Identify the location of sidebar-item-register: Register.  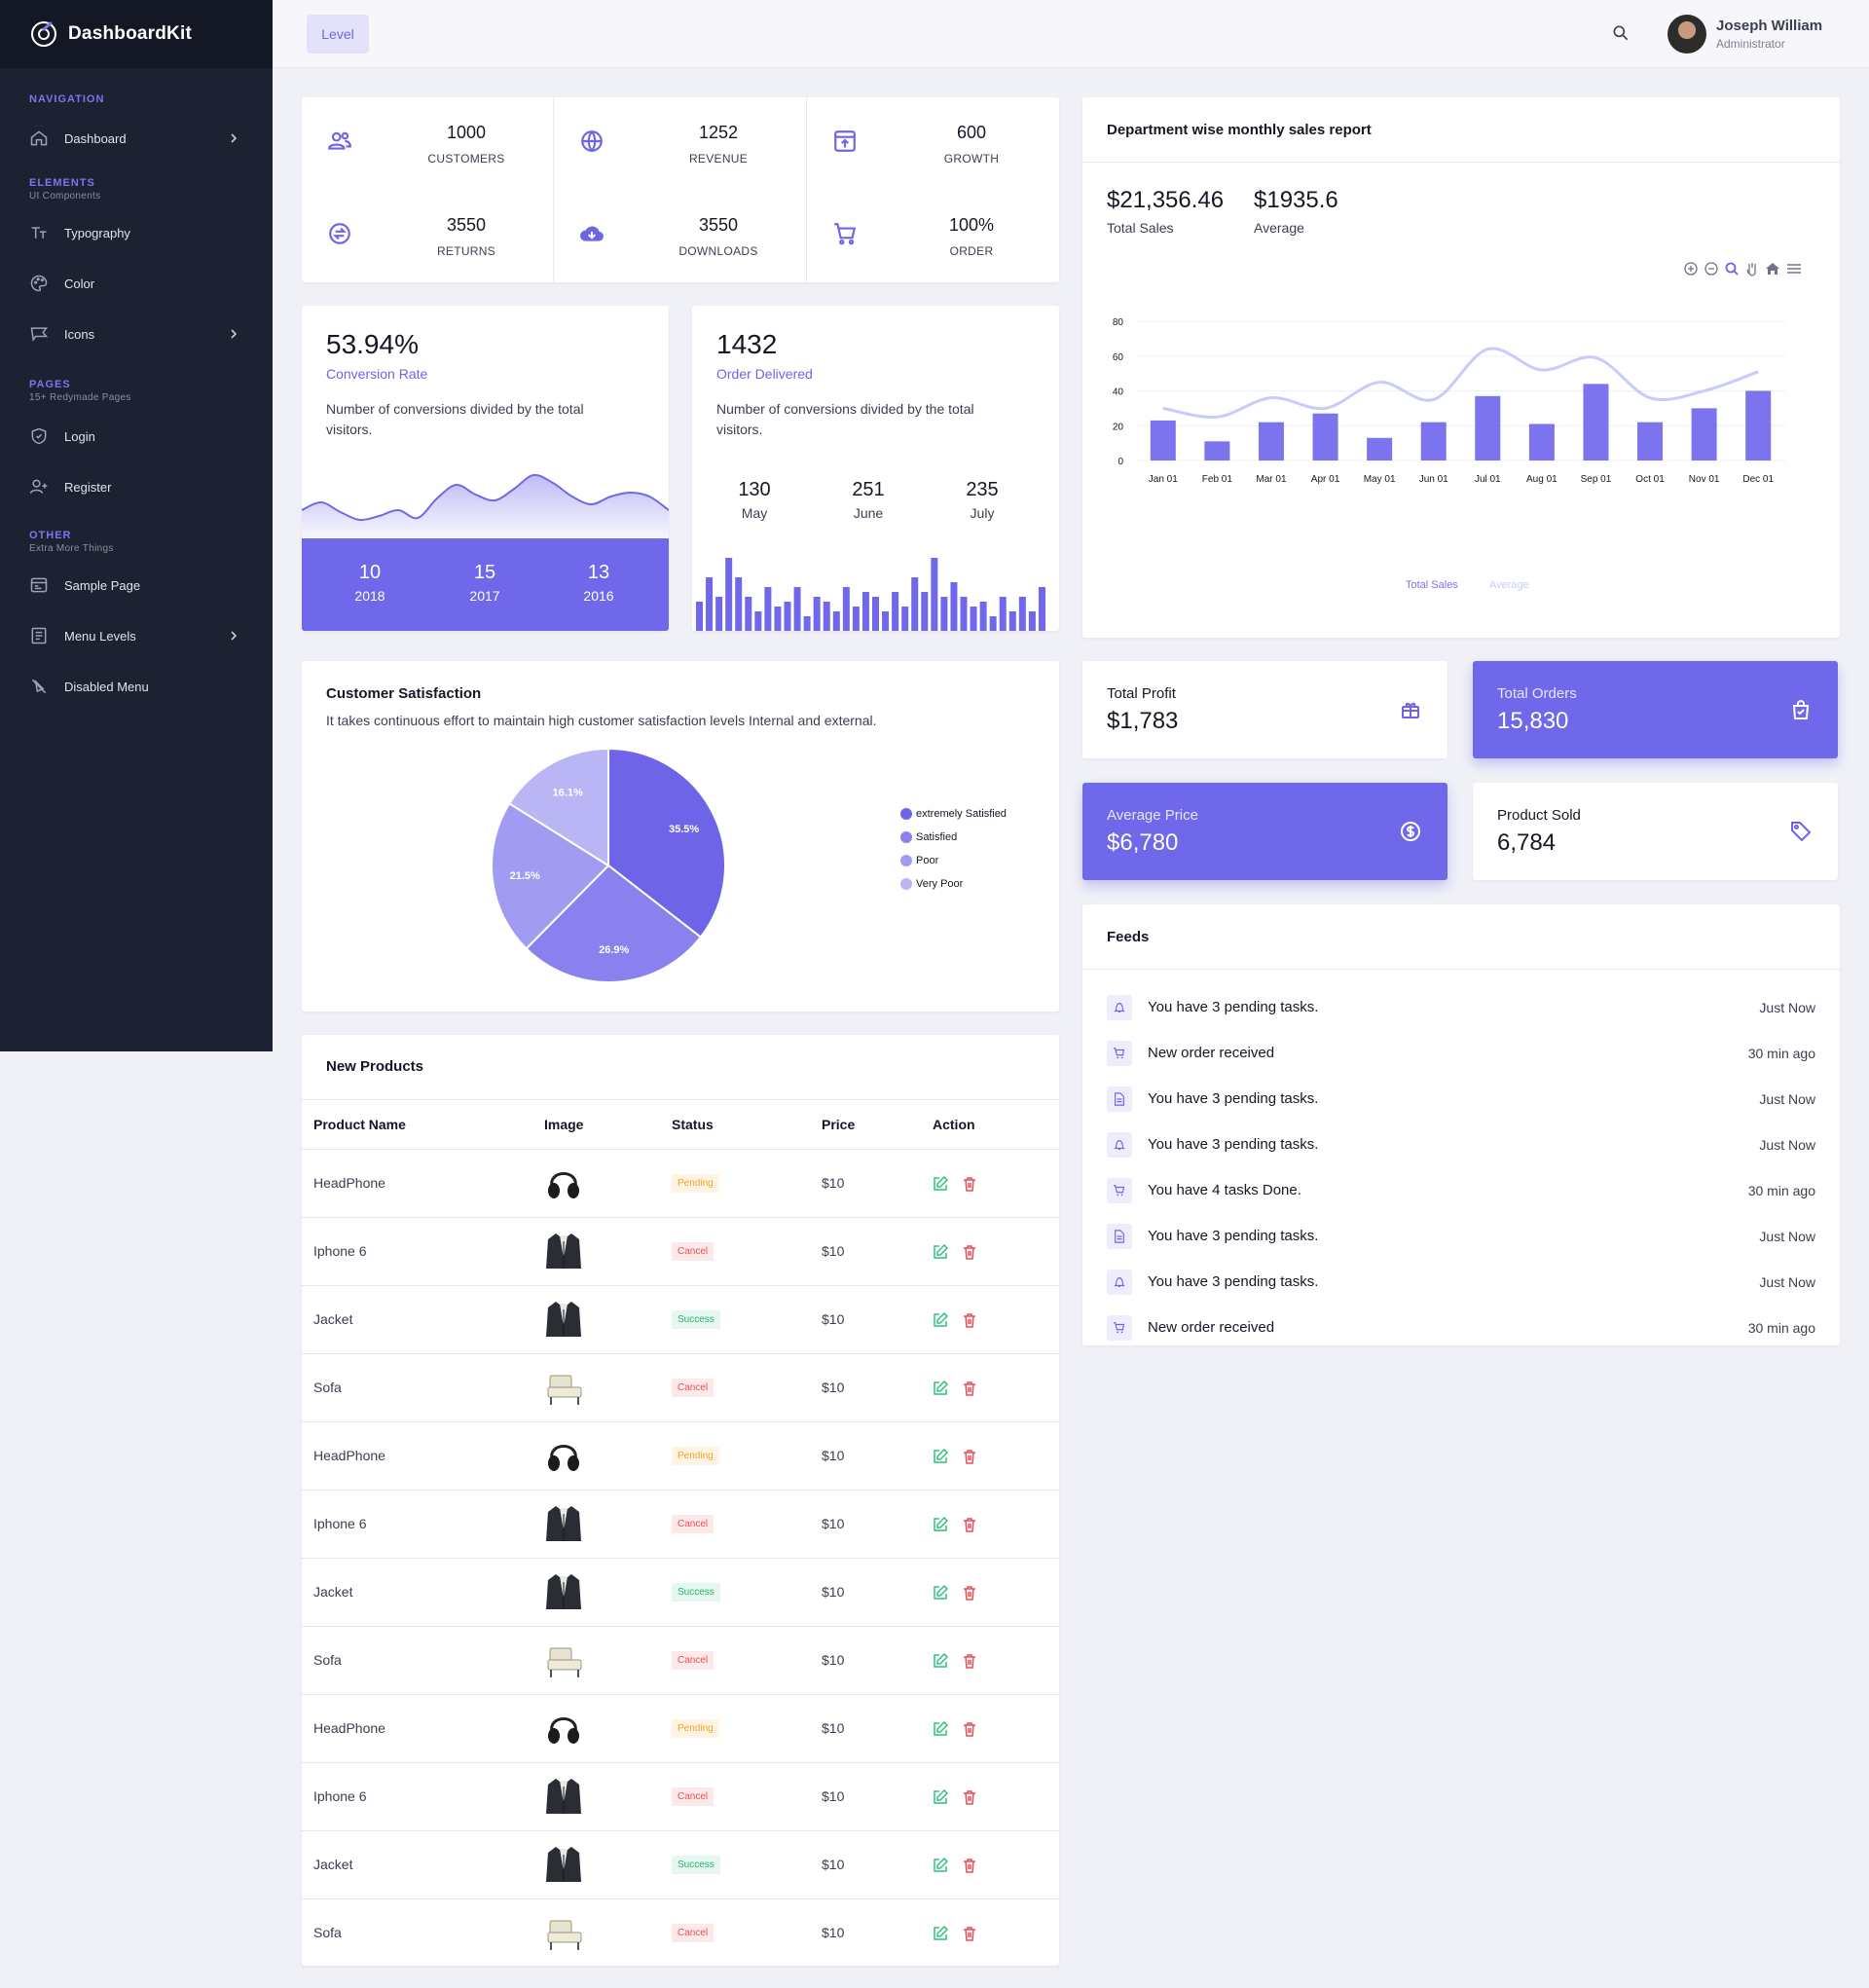
(136, 486).